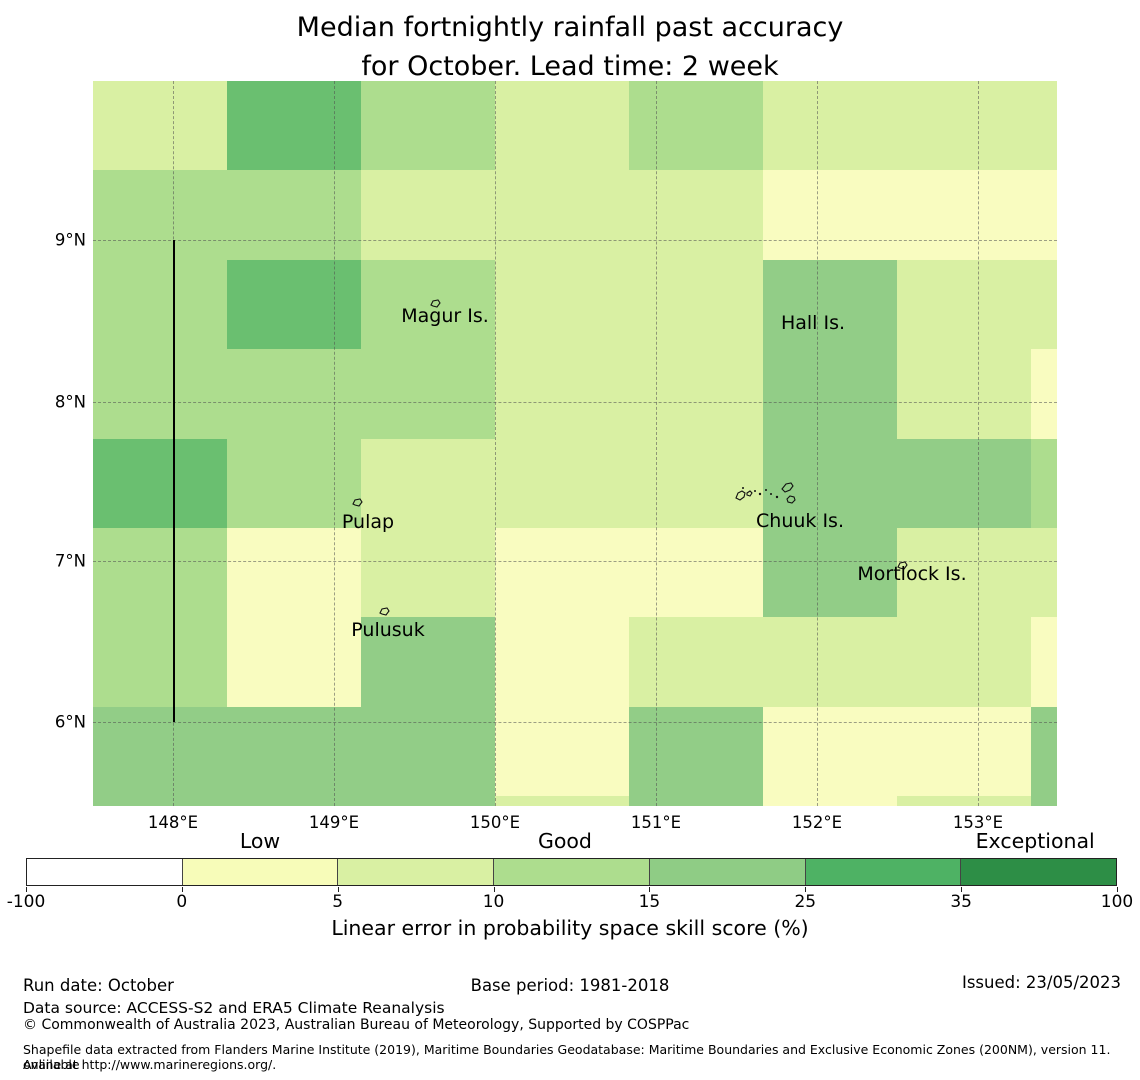  I want to click on colorbar-tick-label: 35, so click(961, 902).